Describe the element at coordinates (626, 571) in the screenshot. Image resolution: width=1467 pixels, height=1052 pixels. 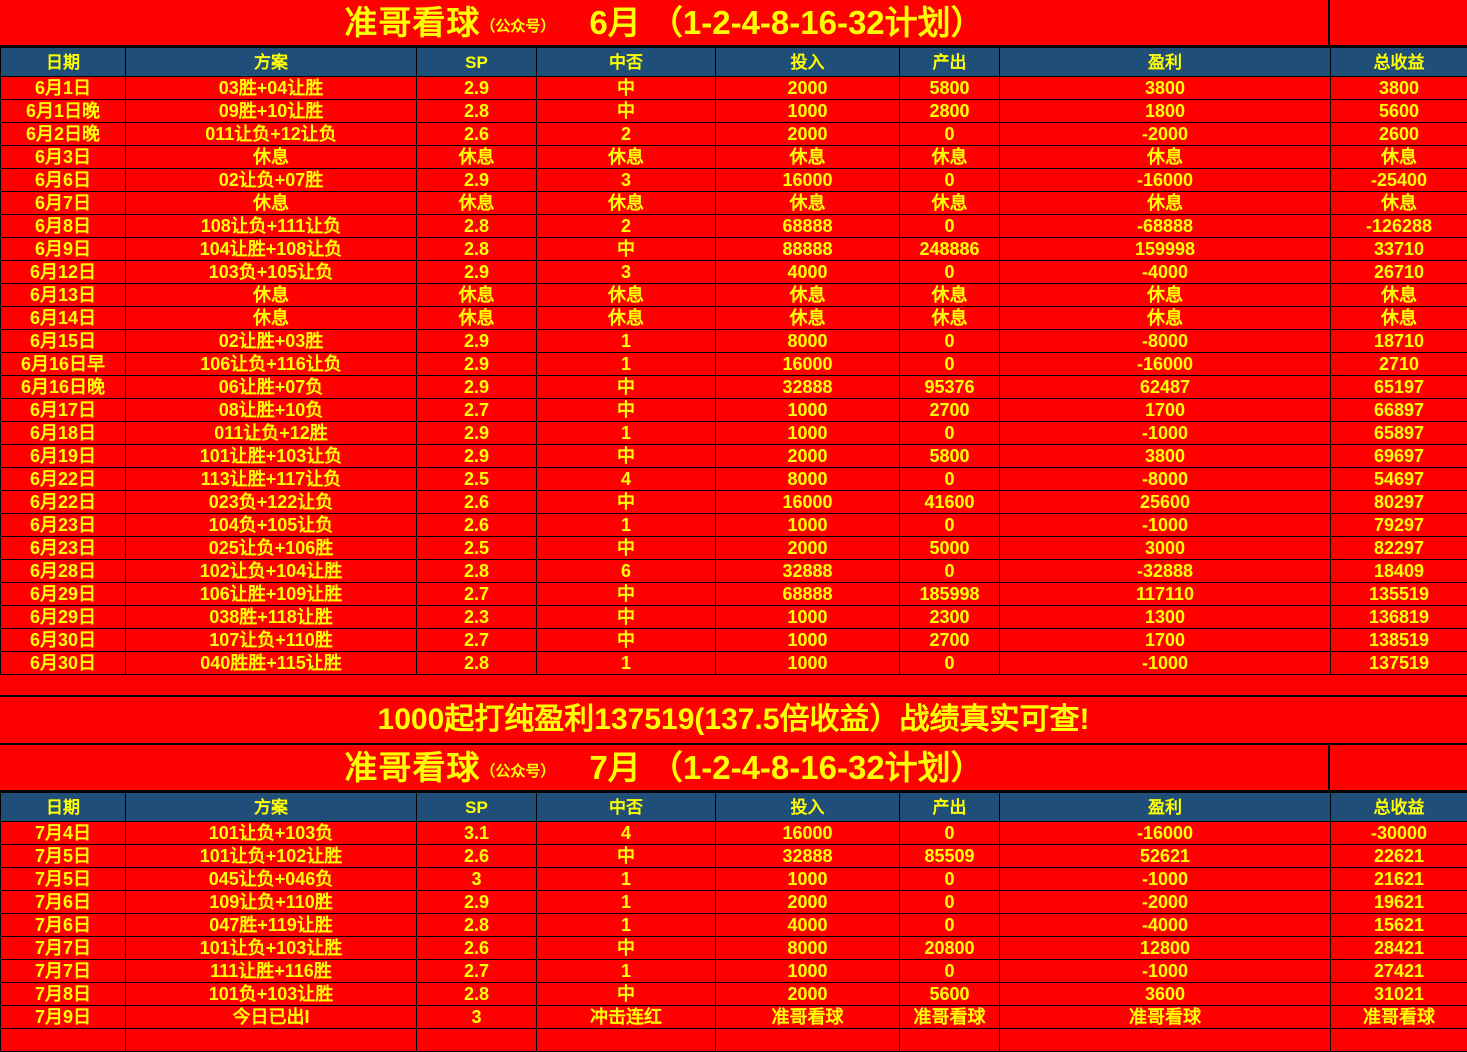
I see `cell-hit: 6` at that location.